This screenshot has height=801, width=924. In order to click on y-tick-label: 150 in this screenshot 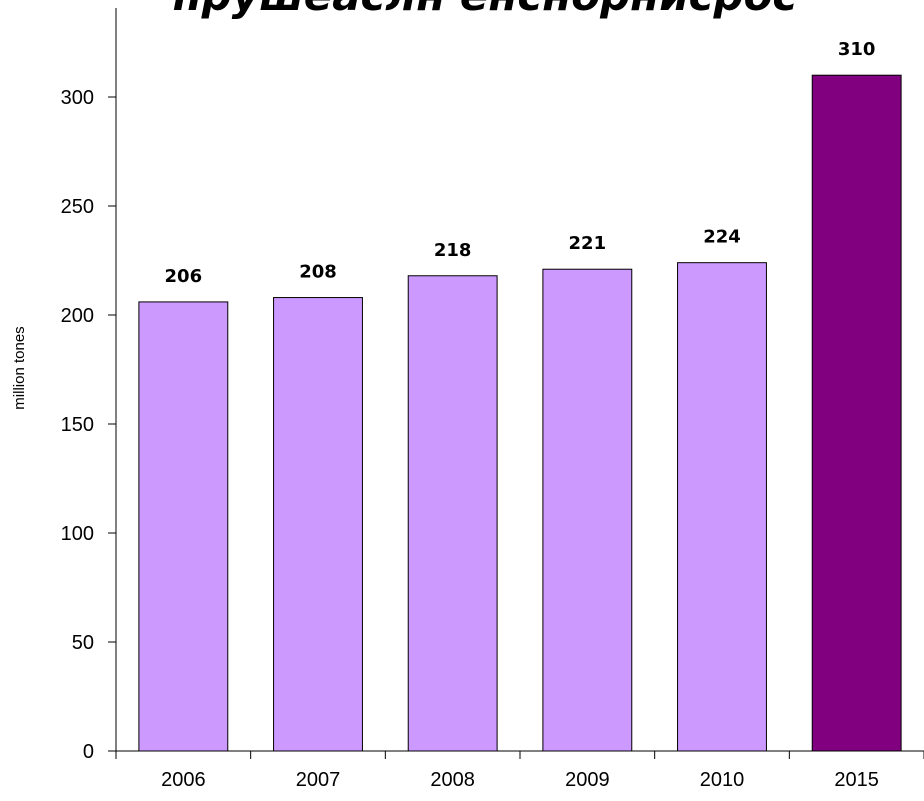, I will do `click(77, 425)`.